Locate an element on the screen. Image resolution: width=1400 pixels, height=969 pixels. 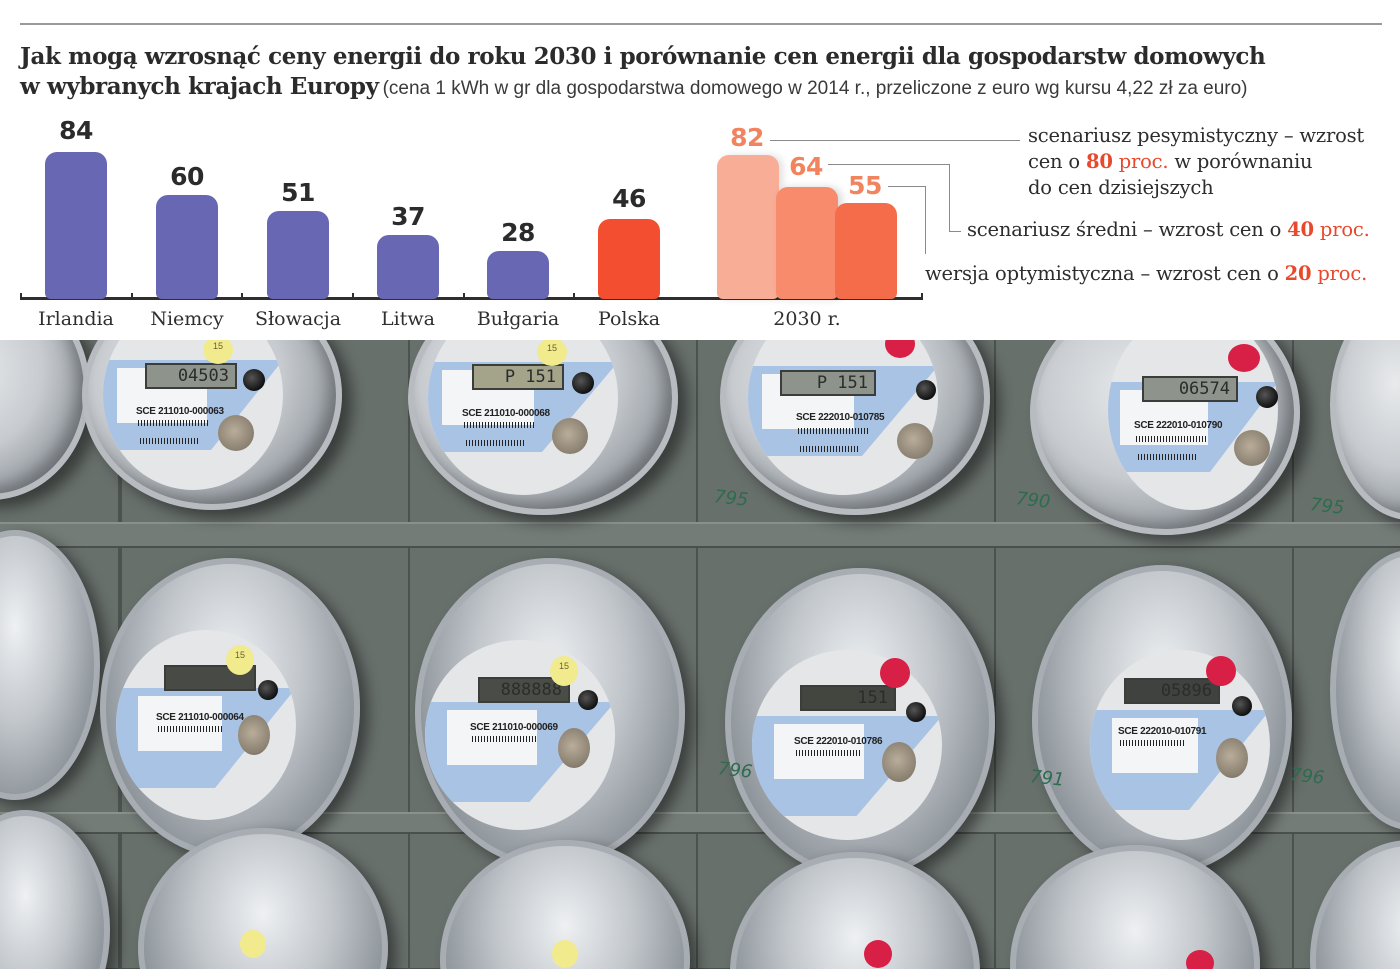
annotation-pessimistic-line2: cen o 80 proc. w porównaniu is located at coordinates (1196, 162).